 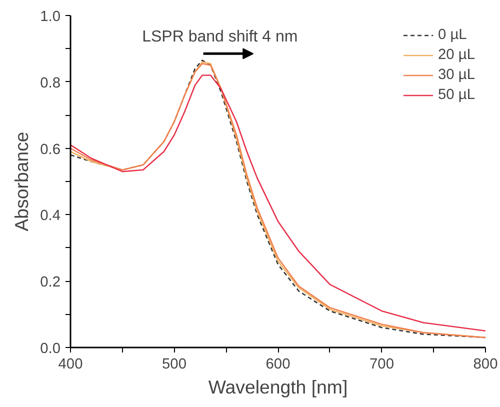 I want to click on legend-label: 30 µL, so click(x=456, y=75).